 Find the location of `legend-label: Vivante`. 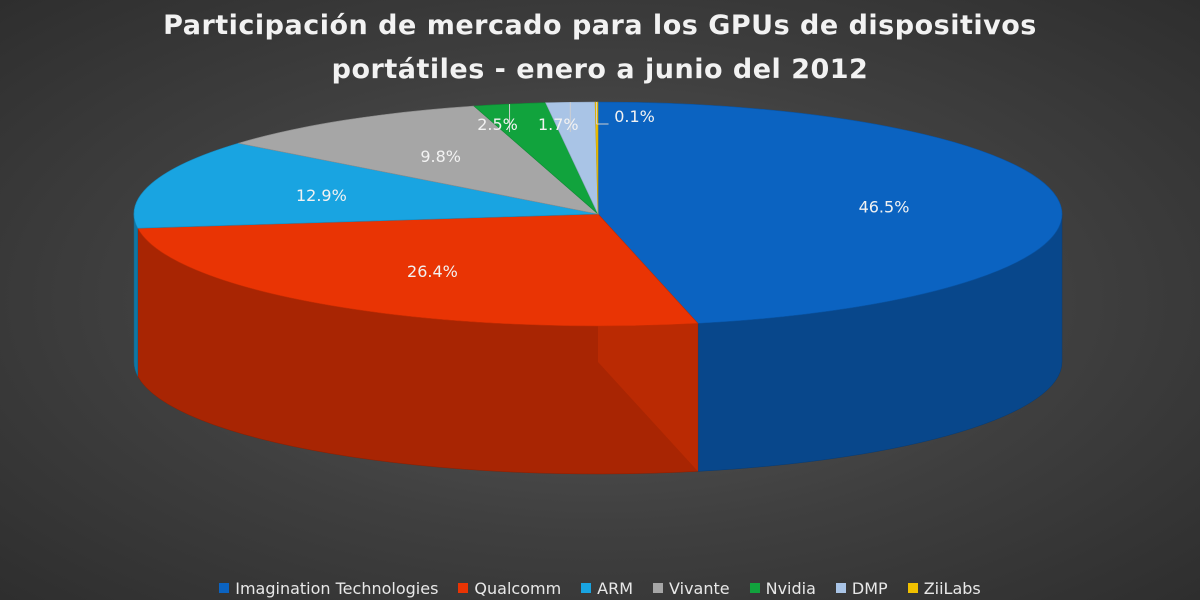

legend-label: Vivante is located at coordinates (699, 588).